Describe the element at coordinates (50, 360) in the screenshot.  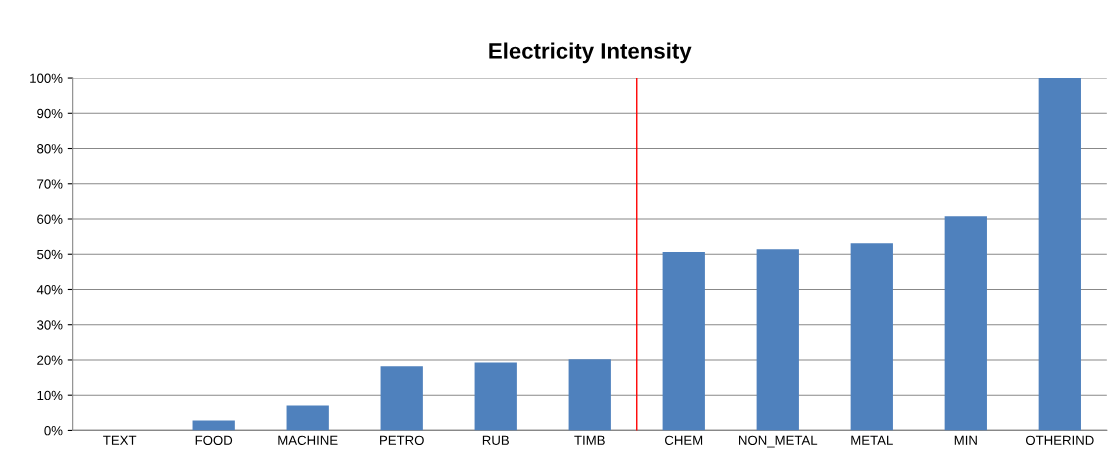
I see `y-tick-label: 20%` at that location.